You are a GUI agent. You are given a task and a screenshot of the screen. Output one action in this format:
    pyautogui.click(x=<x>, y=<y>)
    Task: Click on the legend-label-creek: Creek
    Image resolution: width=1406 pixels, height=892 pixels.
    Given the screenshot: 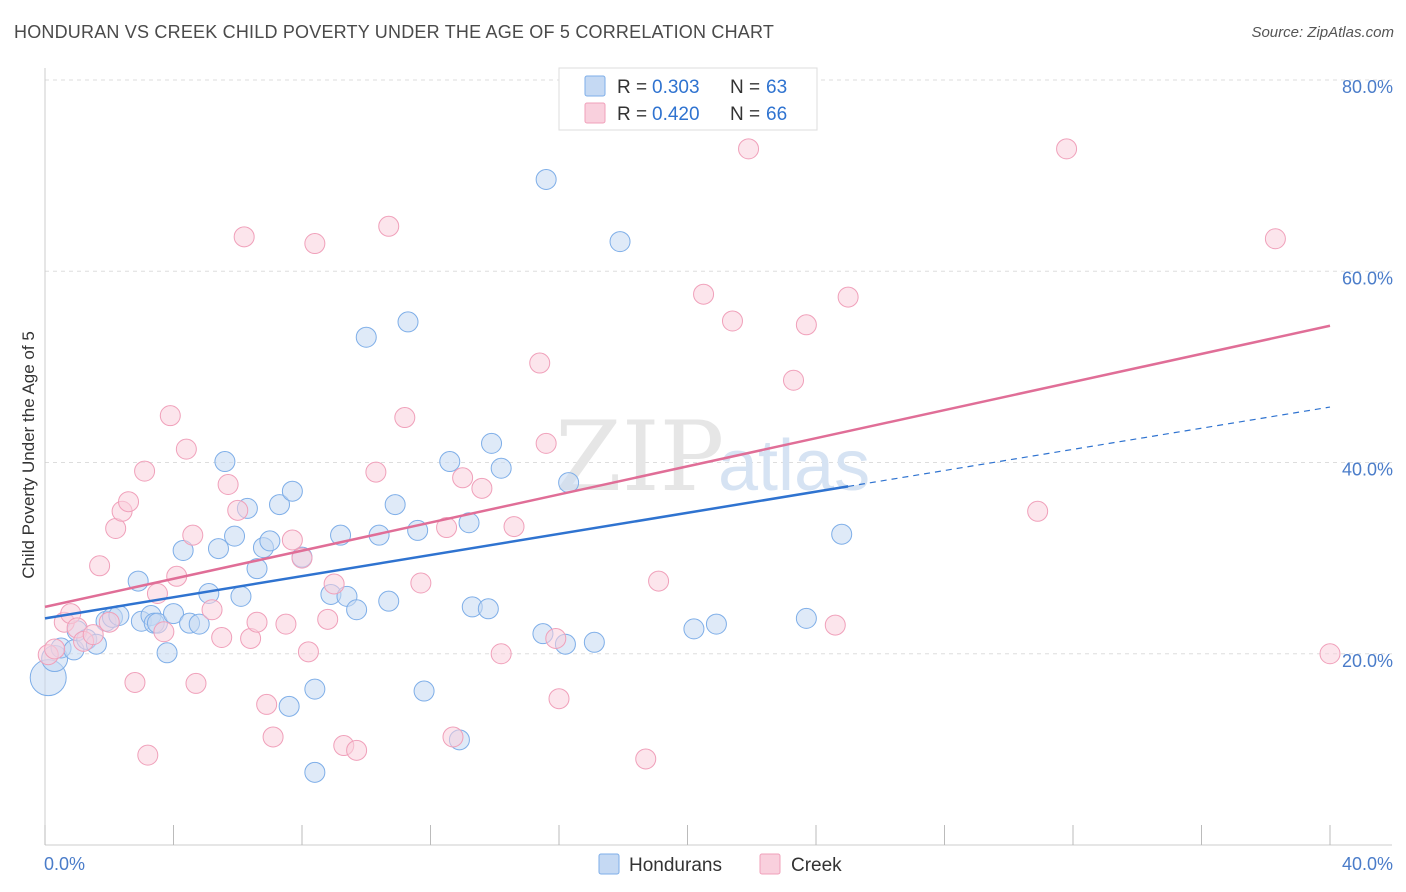 What is the action you would take?
    pyautogui.click(x=816, y=865)
    